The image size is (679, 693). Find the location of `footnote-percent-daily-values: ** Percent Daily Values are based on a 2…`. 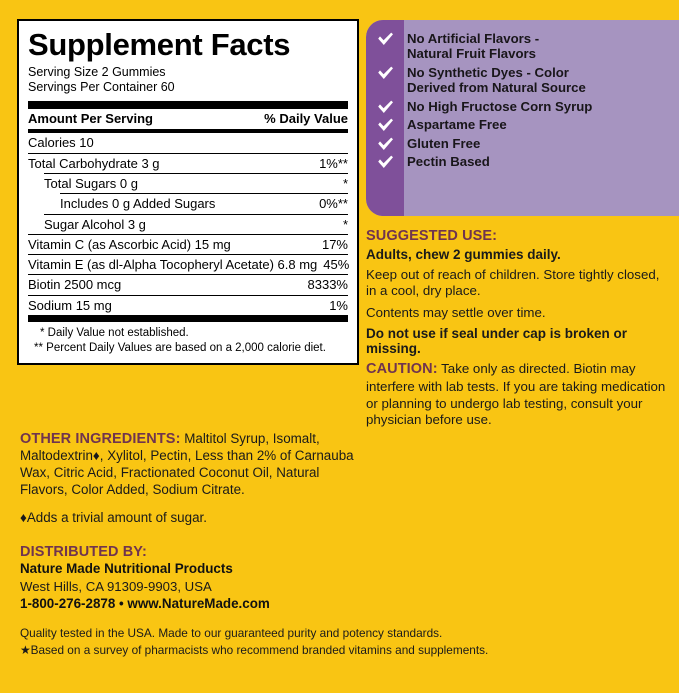

footnote-percent-daily-values: ** Percent Daily Values are based on a 2… is located at coordinates (180, 348).